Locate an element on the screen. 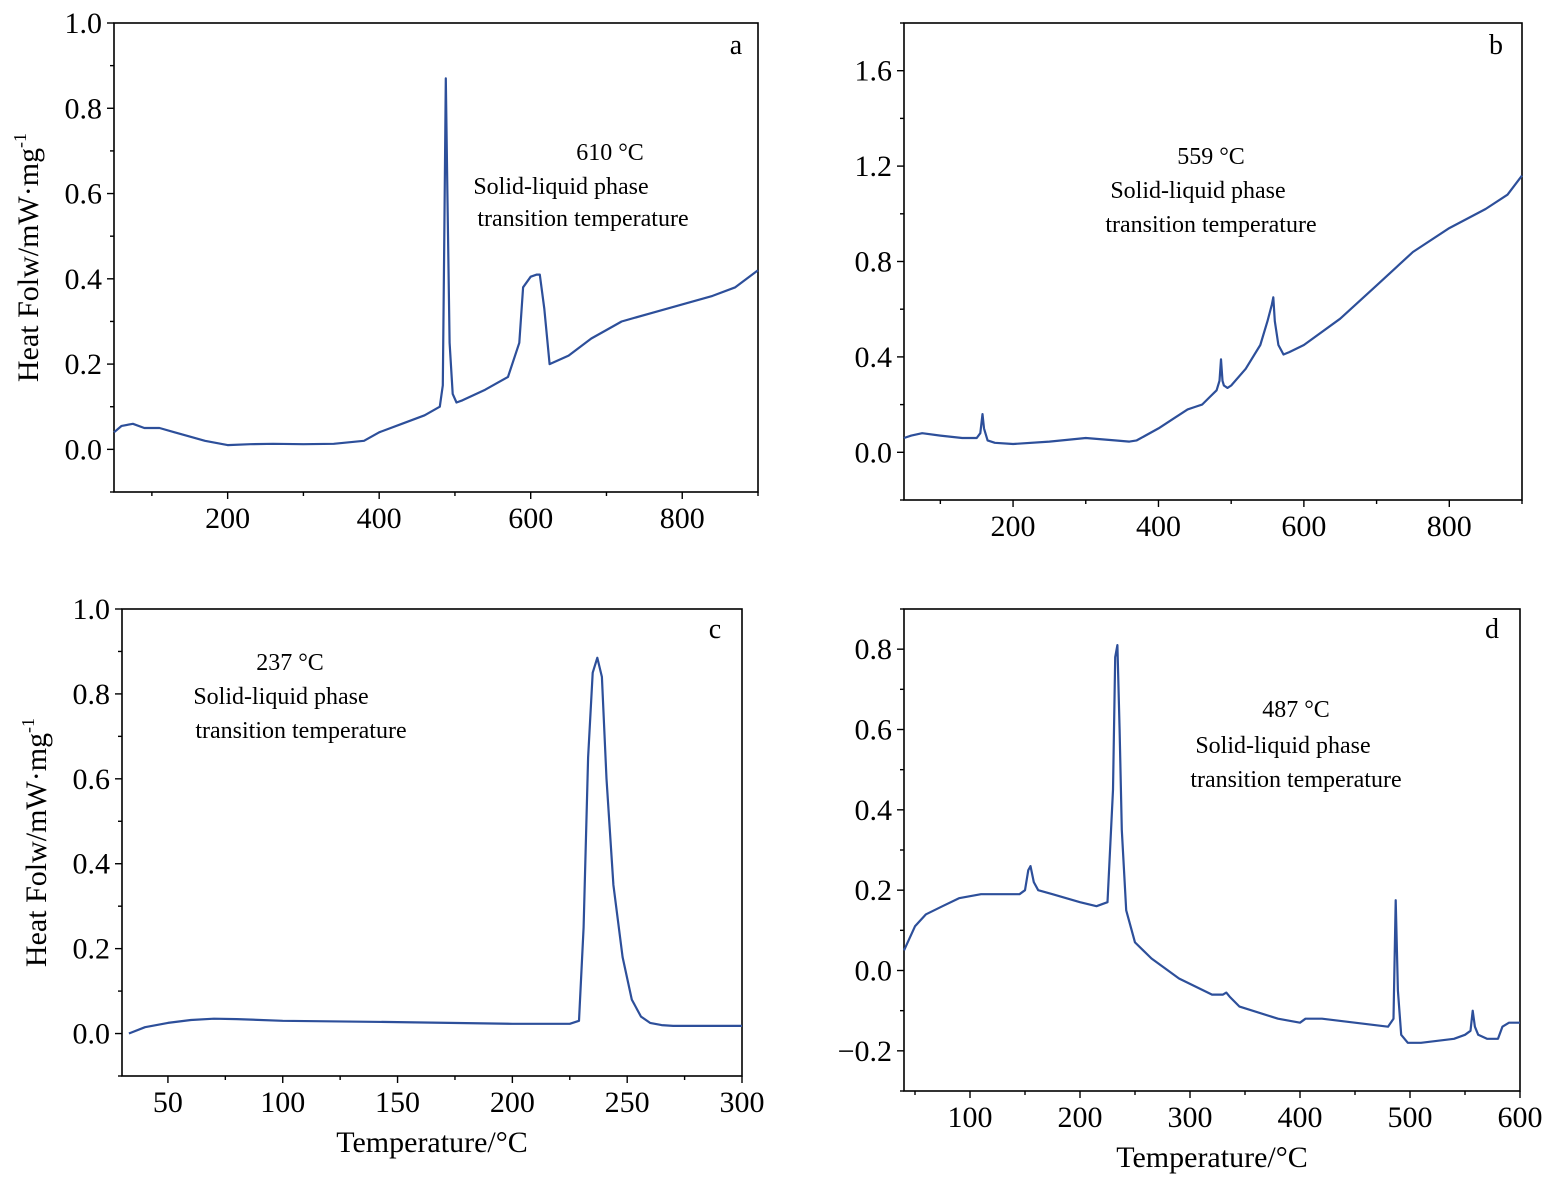 The image size is (1556, 1186). x-tick-label: 250 is located at coordinates (627, 1102).